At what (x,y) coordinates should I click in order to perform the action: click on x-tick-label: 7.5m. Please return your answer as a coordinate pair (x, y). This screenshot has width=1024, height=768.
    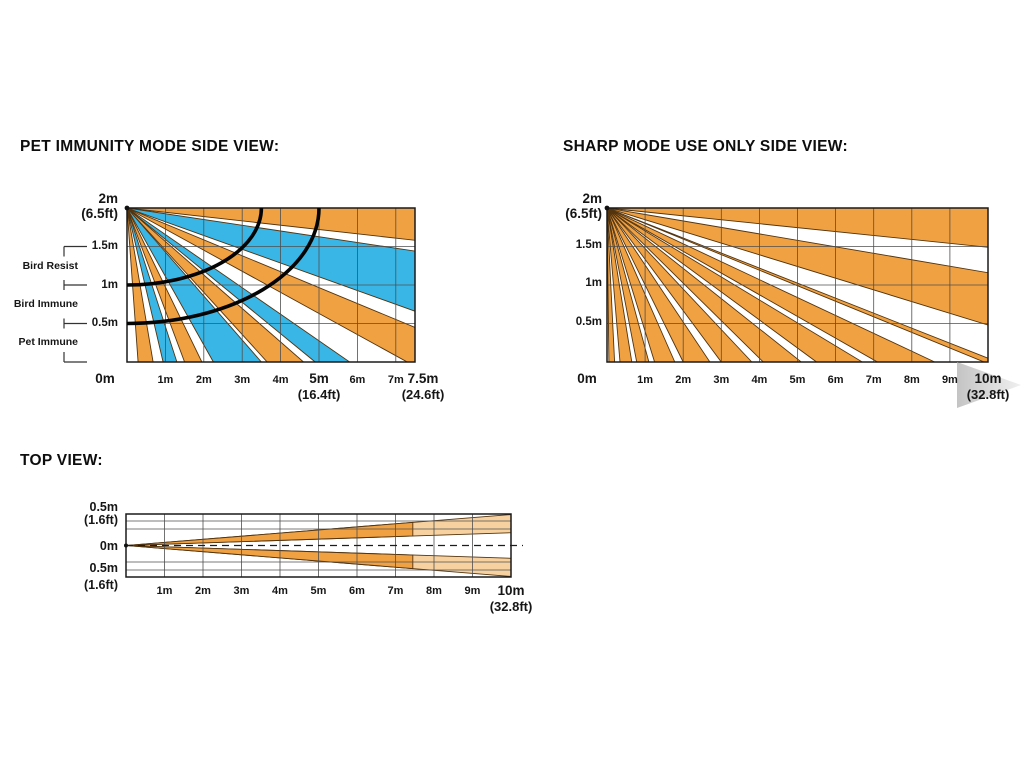
    Looking at the image, I should click on (423, 378).